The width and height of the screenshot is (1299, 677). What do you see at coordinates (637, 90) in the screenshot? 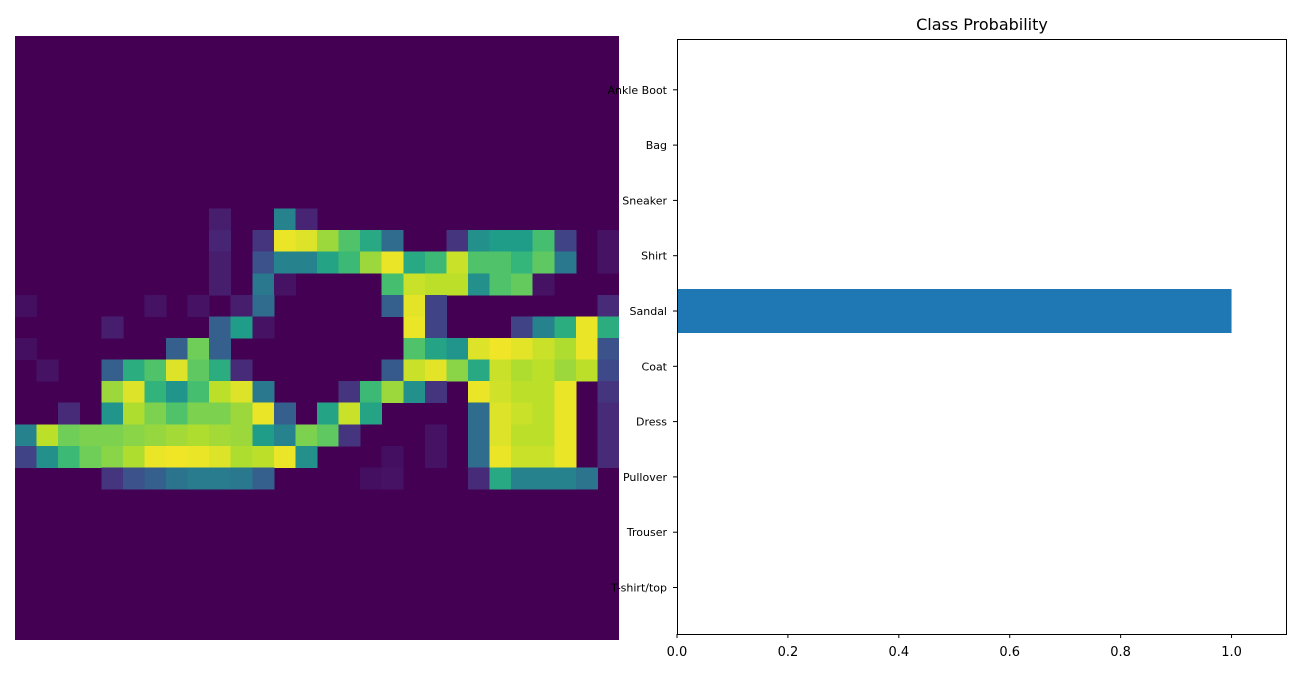
I see `y-tick-label: Ankle Boot` at bounding box center [637, 90].